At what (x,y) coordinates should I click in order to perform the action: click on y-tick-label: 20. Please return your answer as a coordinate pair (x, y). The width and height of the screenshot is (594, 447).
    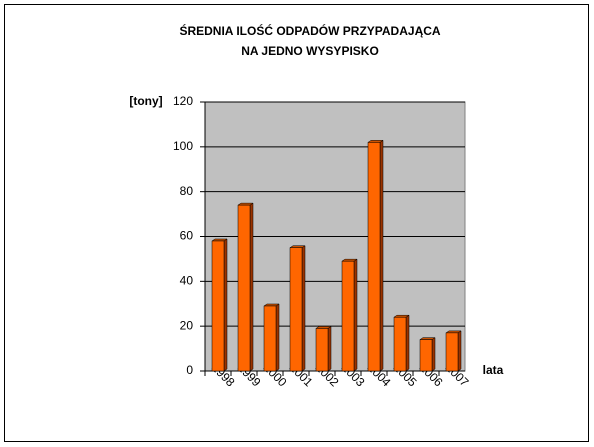
    Looking at the image, I should click on (187, 325).